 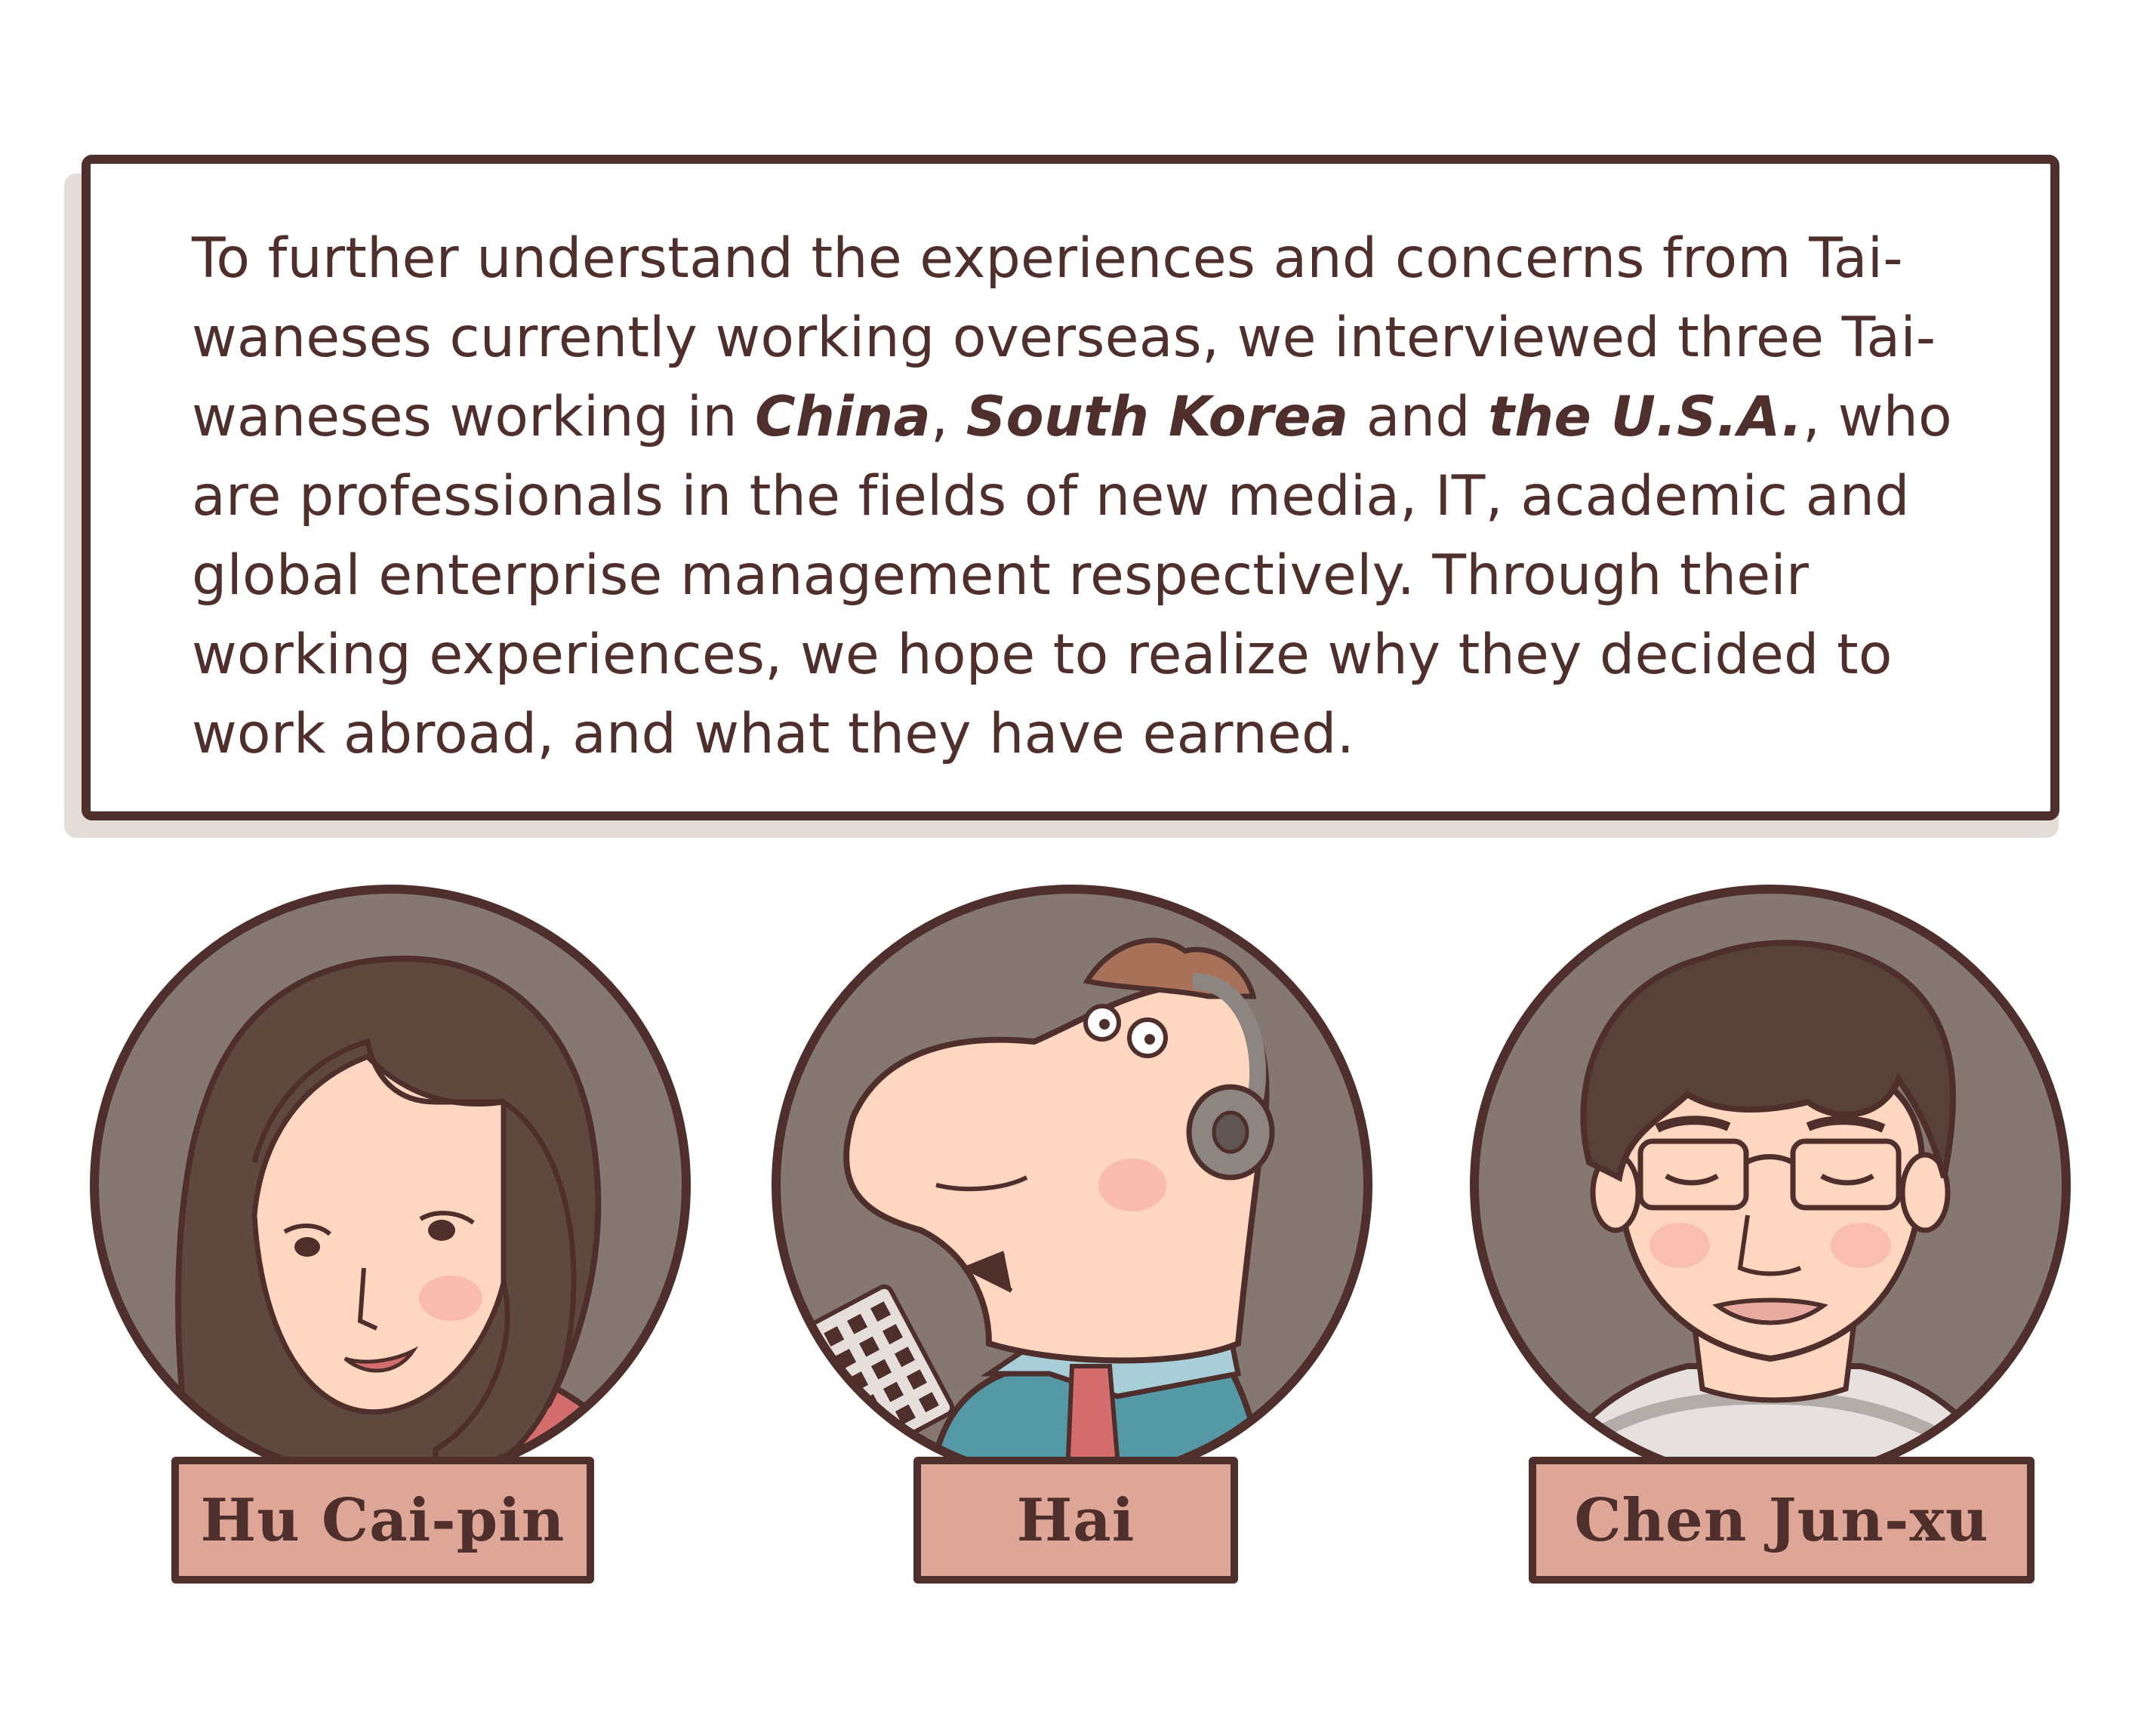 I want to click on name-plate-chen-jun-xu: Chen Jun-xu, so click(x=1782, y=1521).